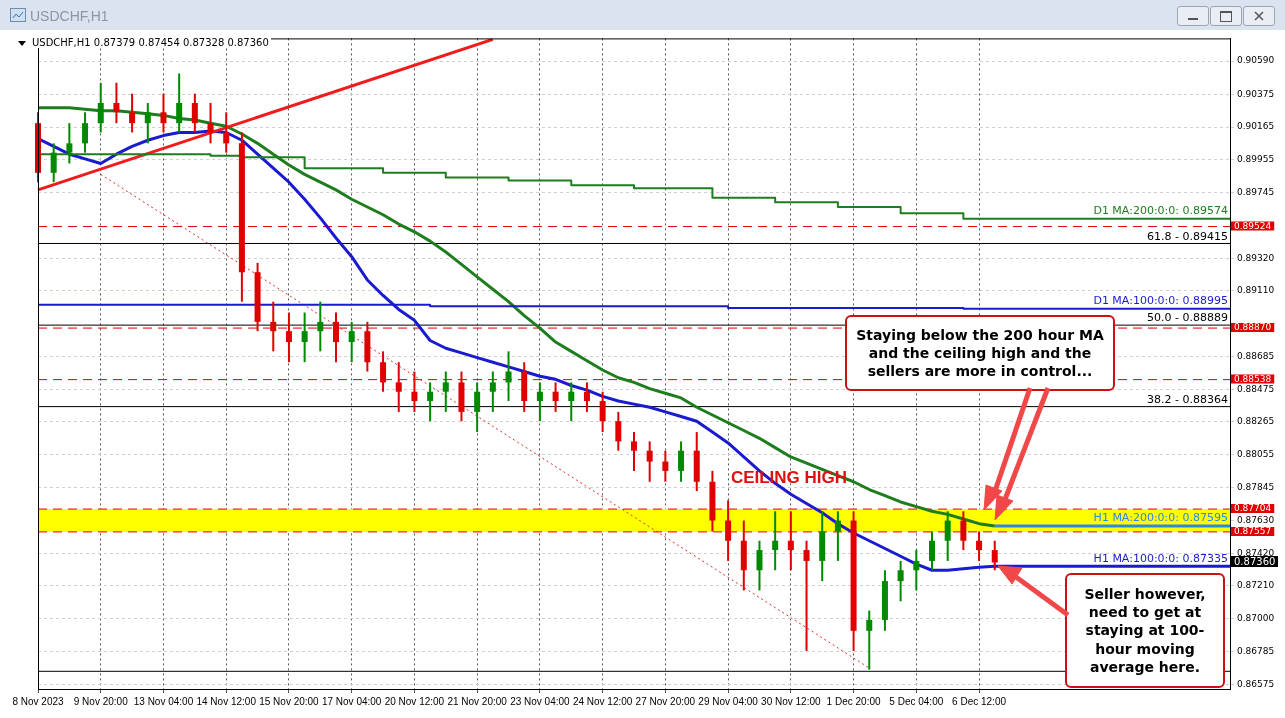  I want to click on series-label: H1 MA:100:0:0: 0.87335, so click(1160, 558).